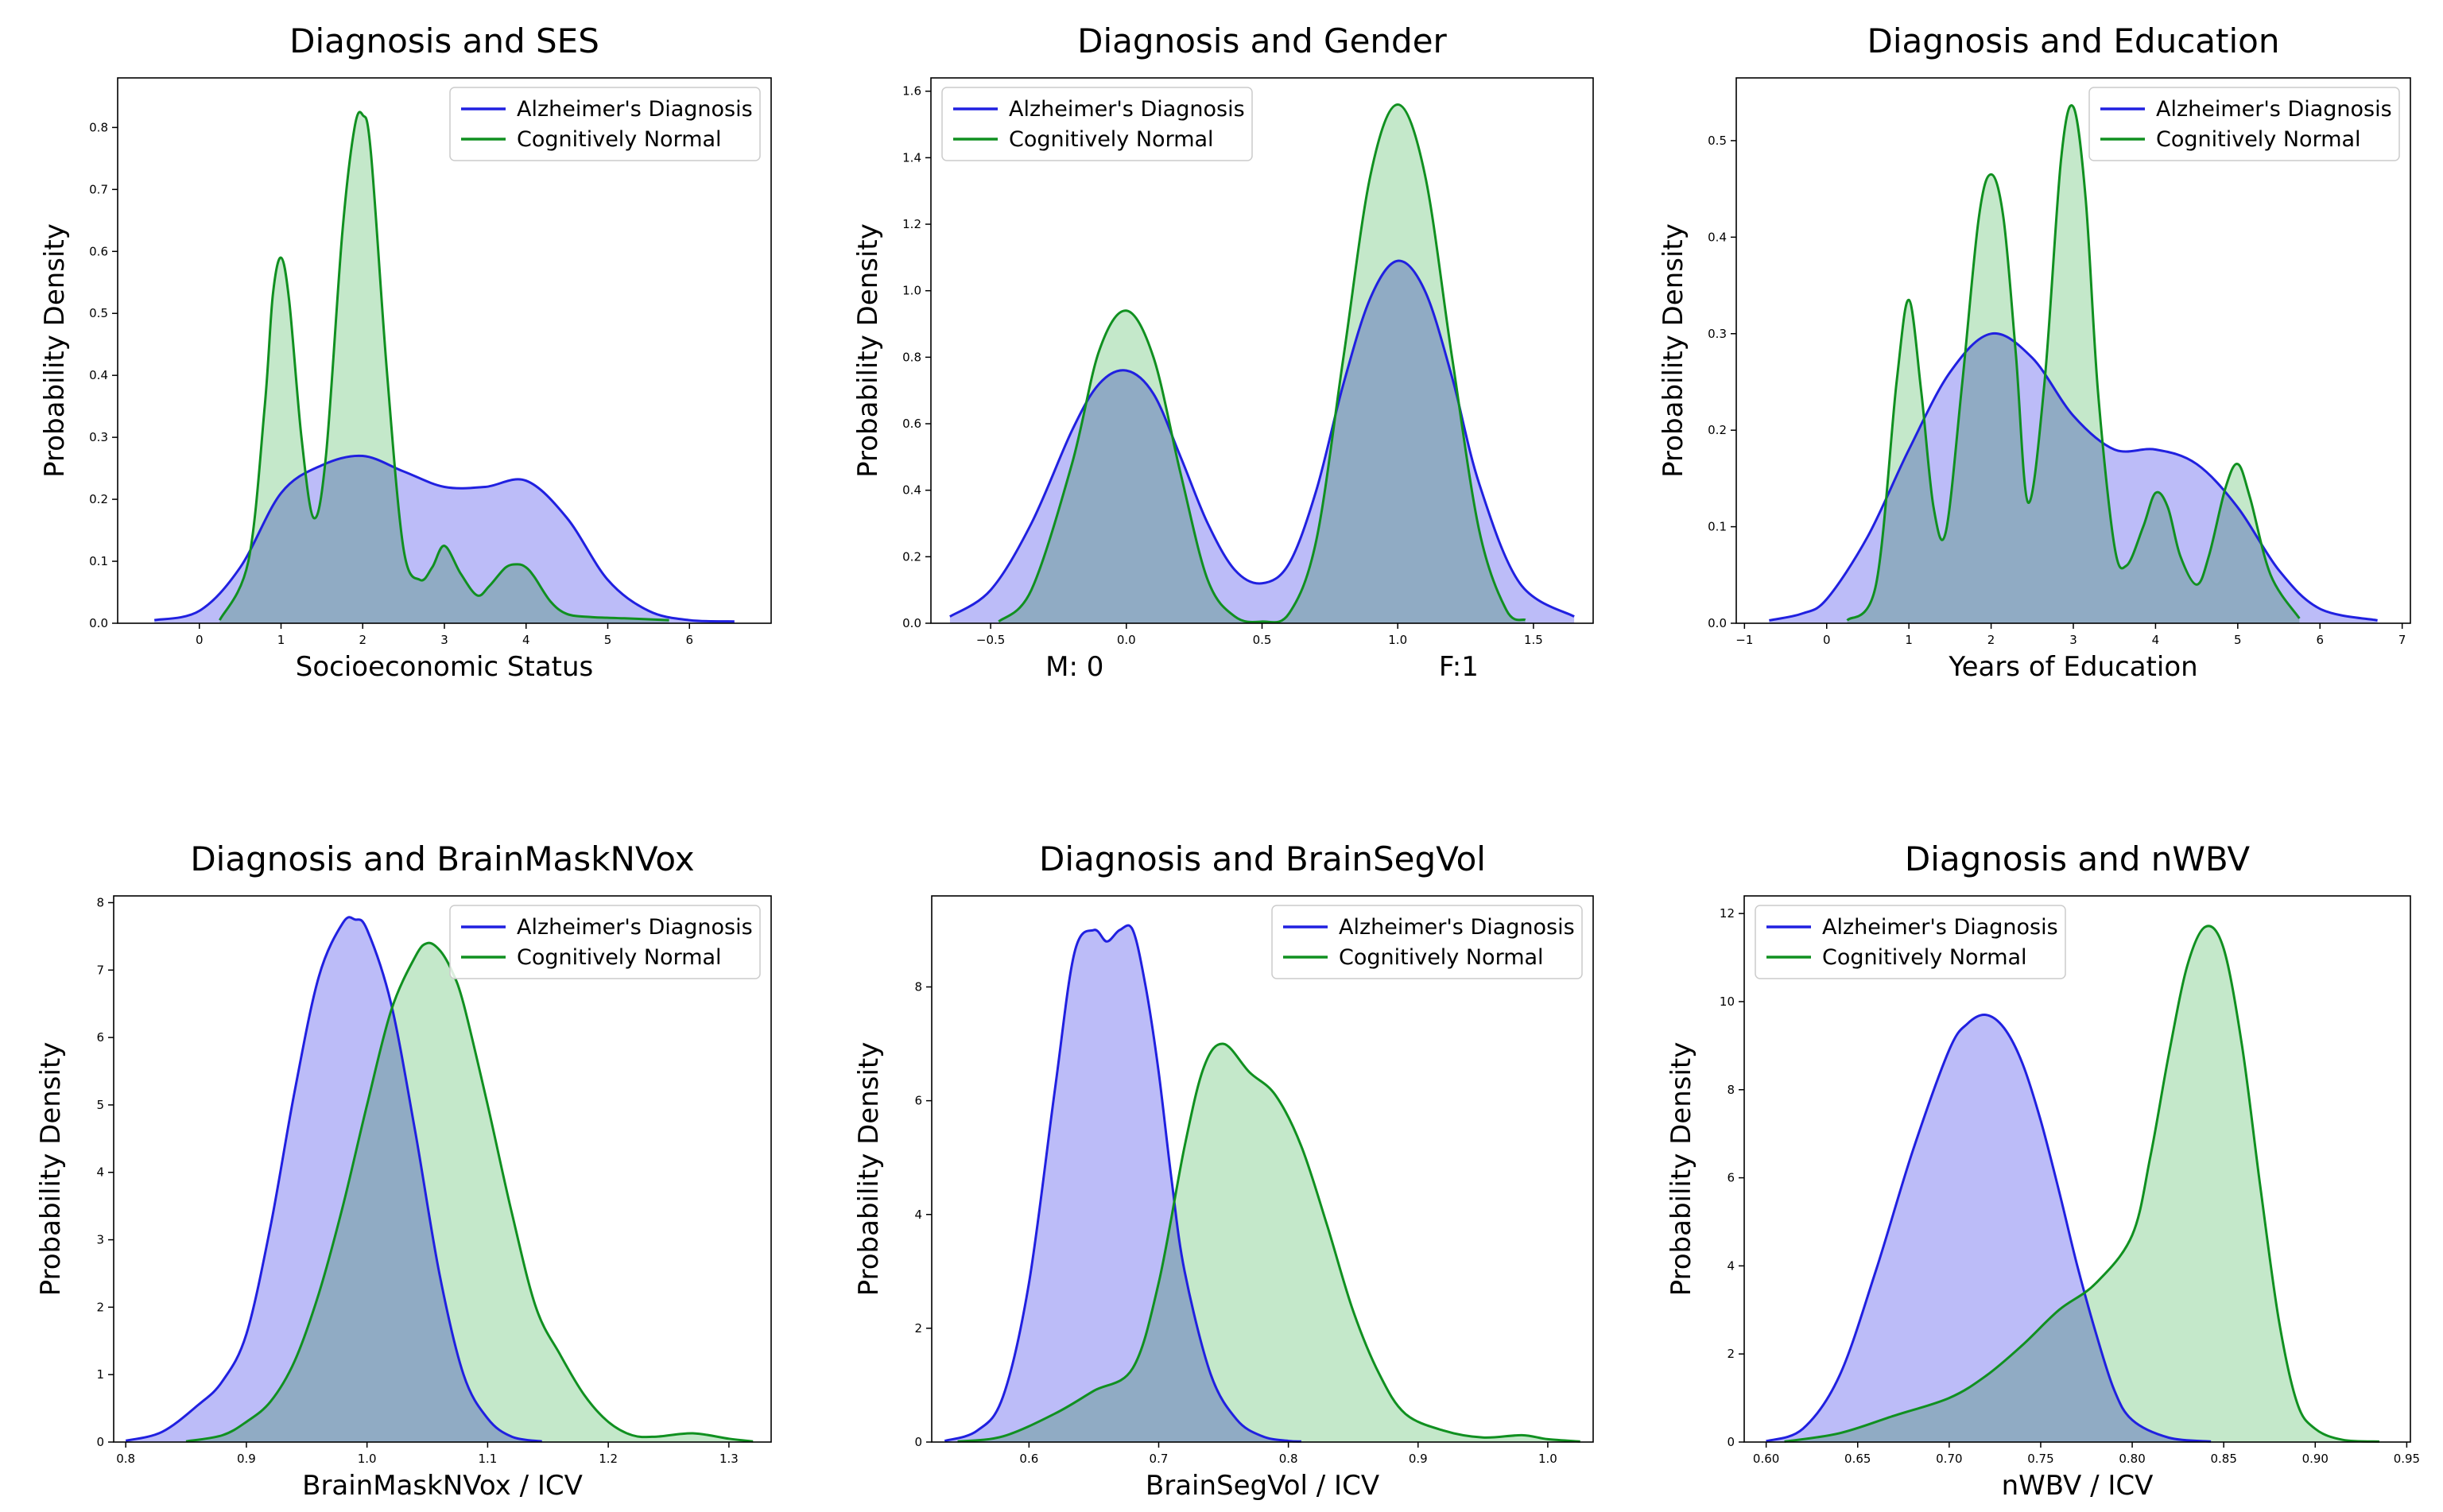 The width and height of the screenshot is (2443, 1512). What do you see at coordinates (2315, 1459) in the screenshot?
I see `x-tick-label: 0.90` at bounding box center [2315, 1459].